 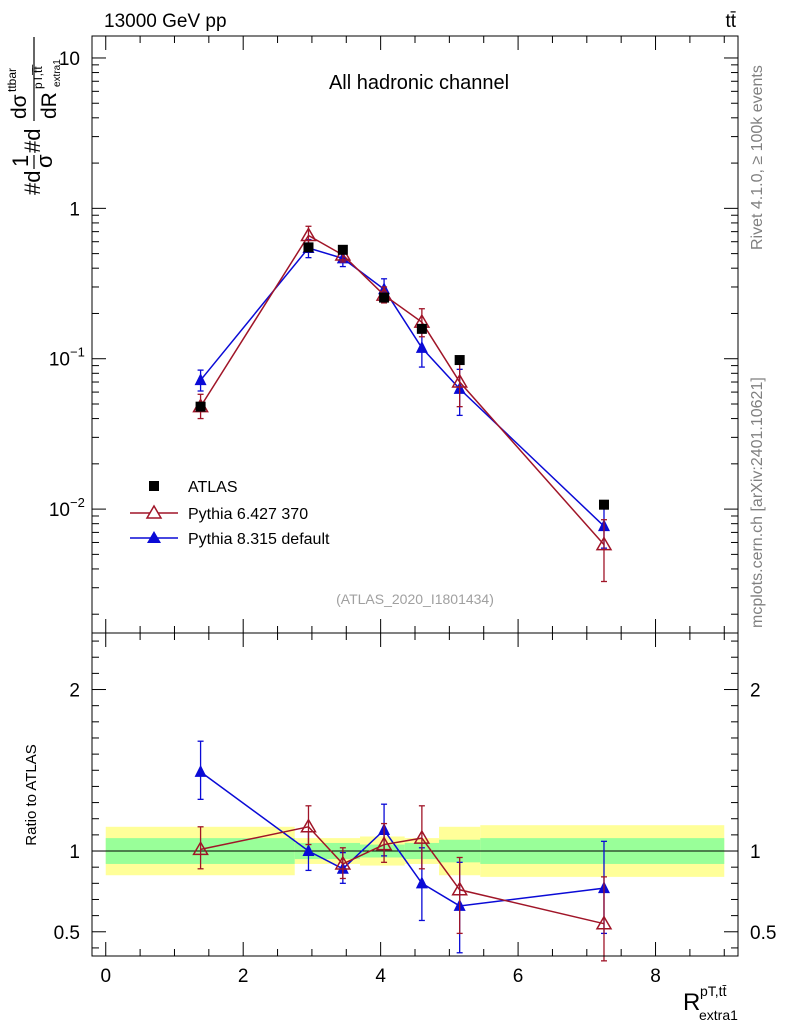 I want to click on main-y-axis-label: #d 1 σ #d dσ ttbar dR pT,t̅t̅ extra1, so click(x=34, y=116).